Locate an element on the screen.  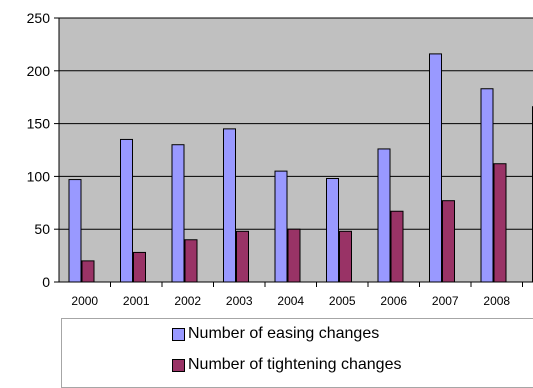
y-tick-label-100: 100 is located at coordinates (39, 176).